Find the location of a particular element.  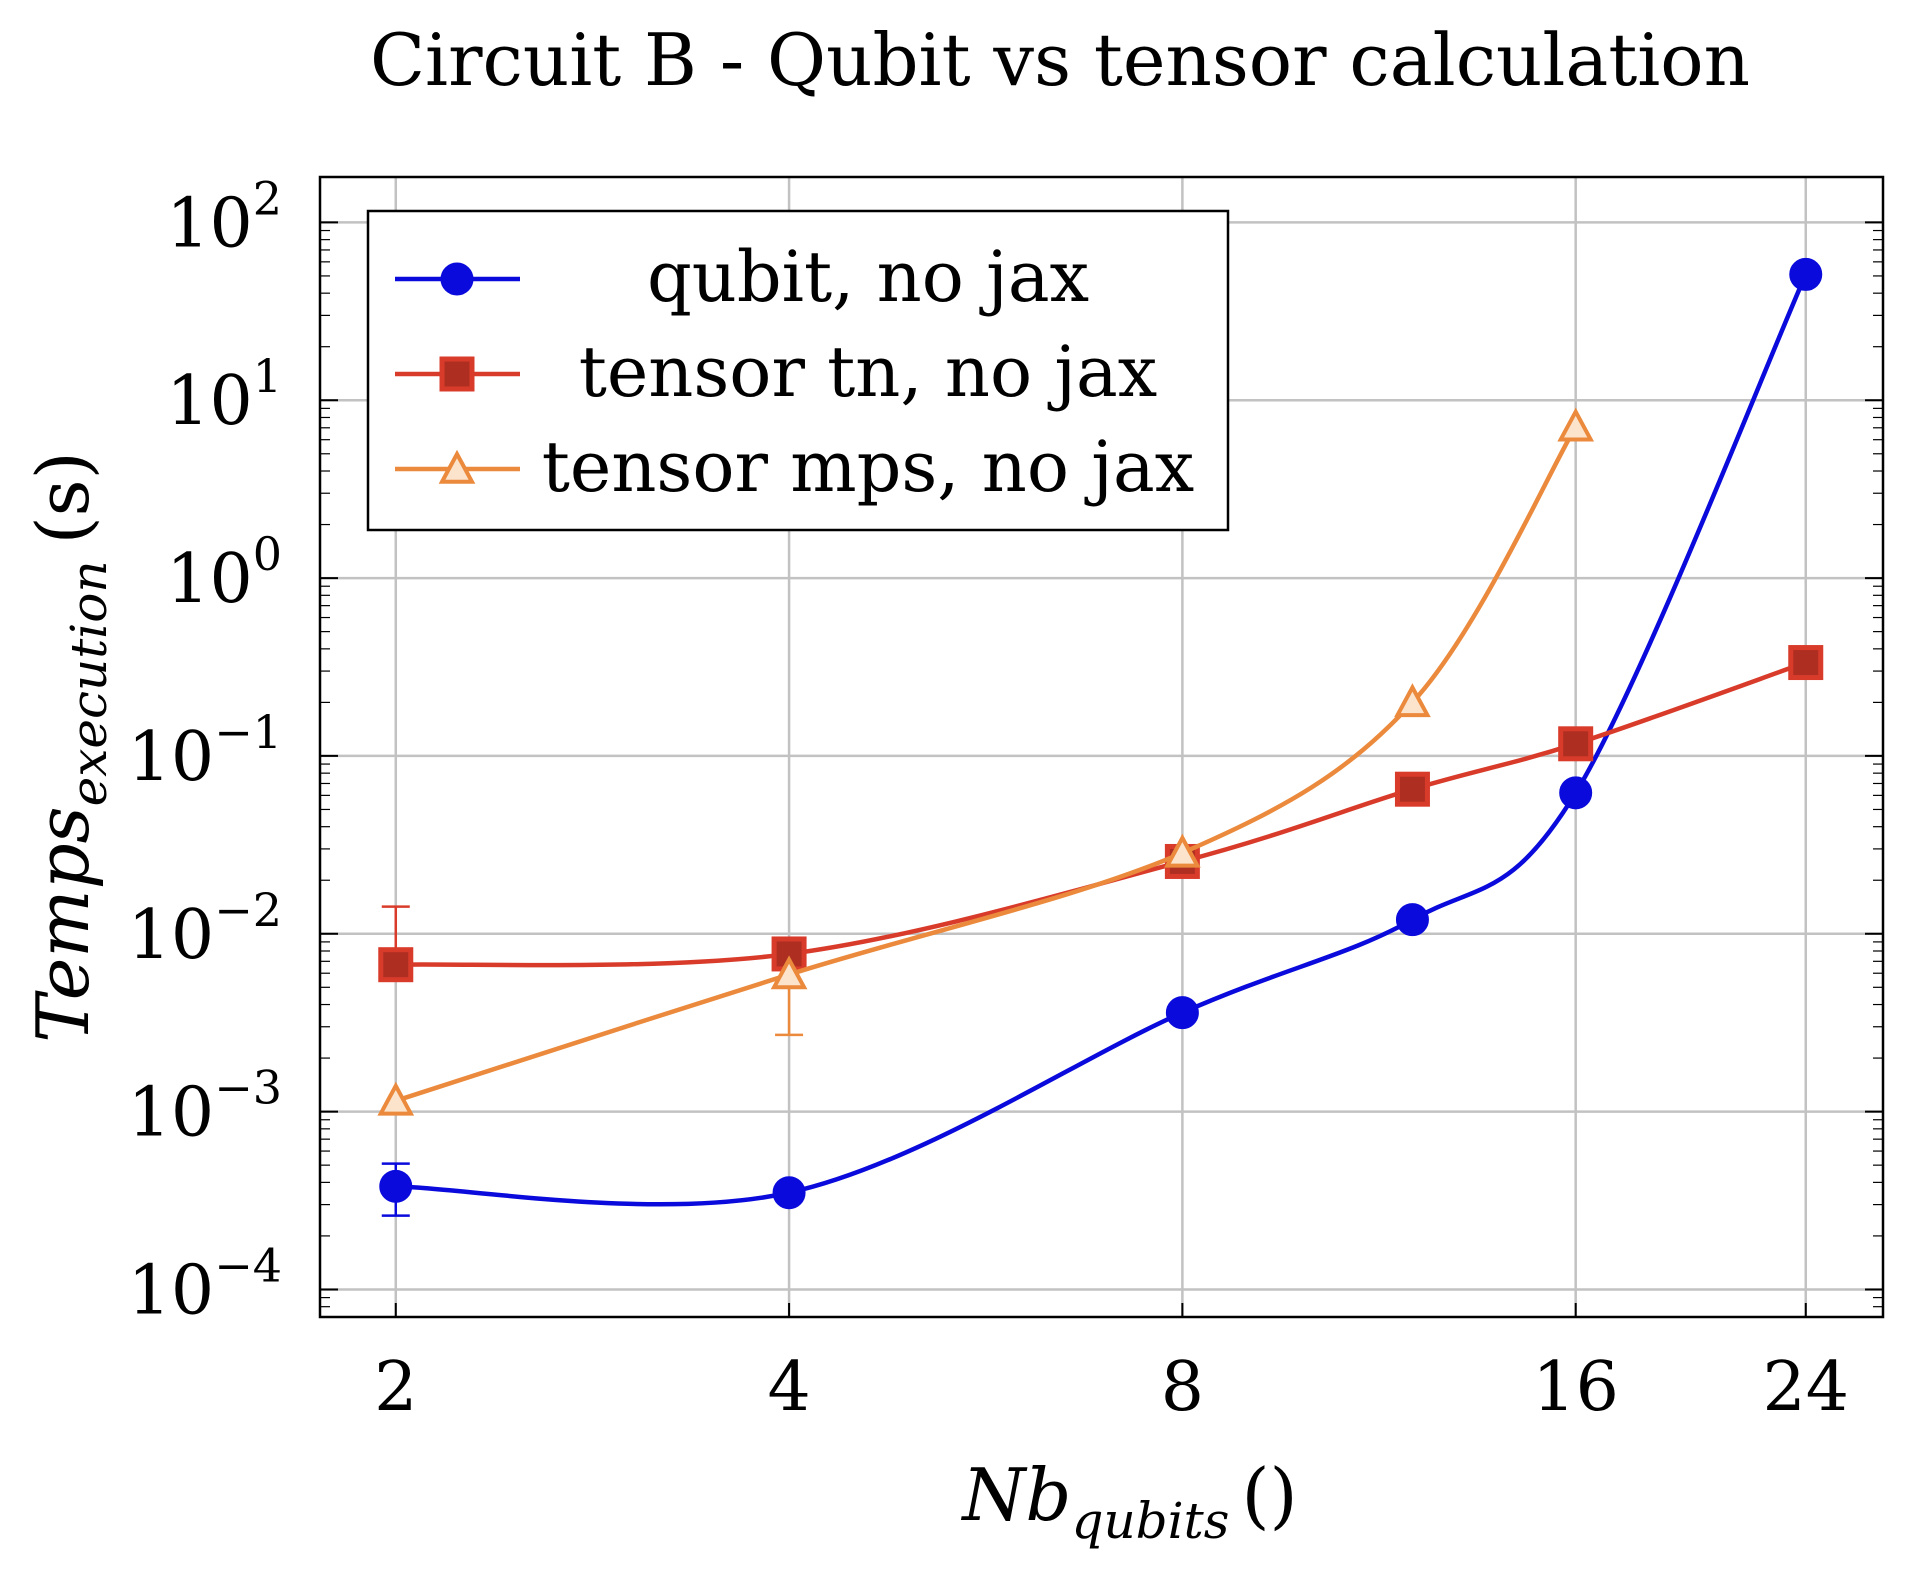

y-axis-label: Tempsexecution (s) is located at coordinates (69, 746).